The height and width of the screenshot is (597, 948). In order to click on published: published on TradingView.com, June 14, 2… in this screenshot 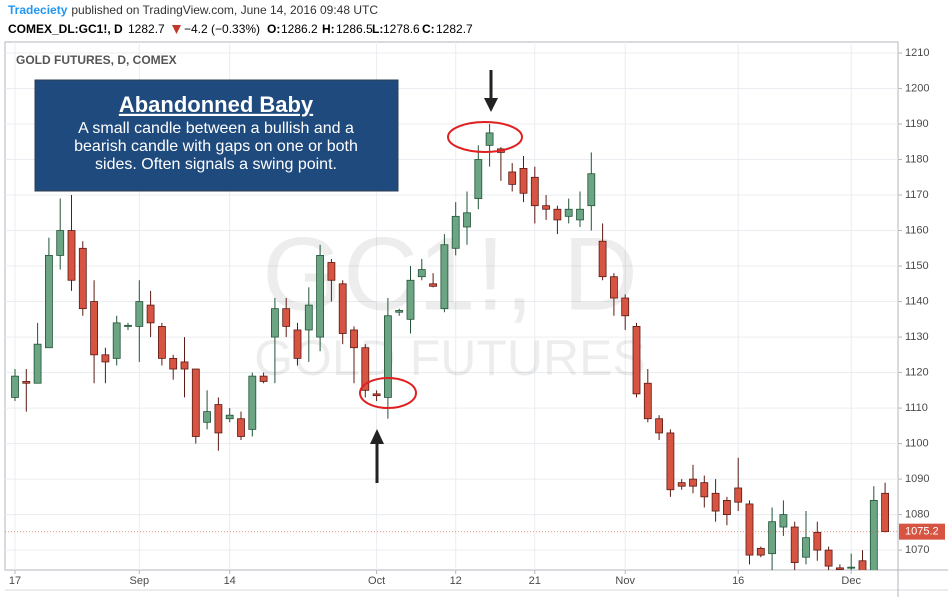, I will do `click(224, 10)`.